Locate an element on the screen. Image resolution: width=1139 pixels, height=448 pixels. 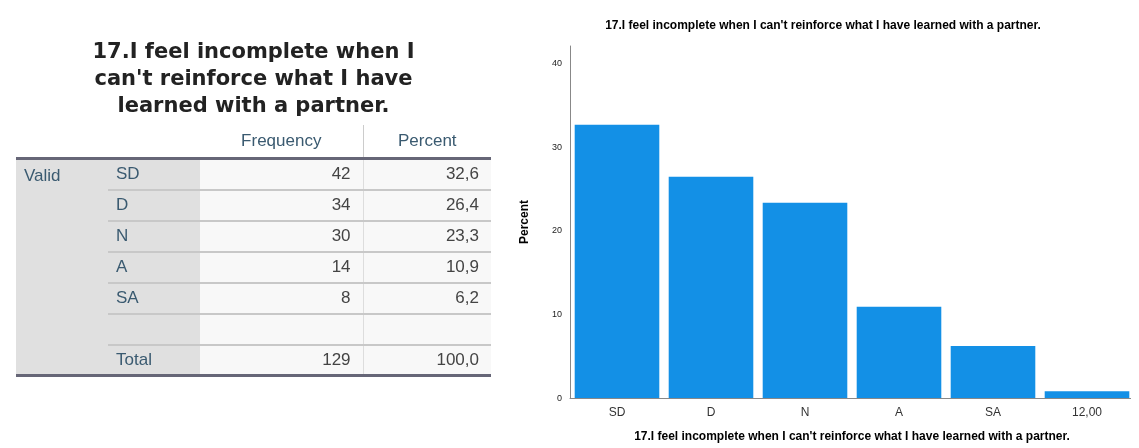
y-axis-title: Percent is located at coordinates (524, 222).